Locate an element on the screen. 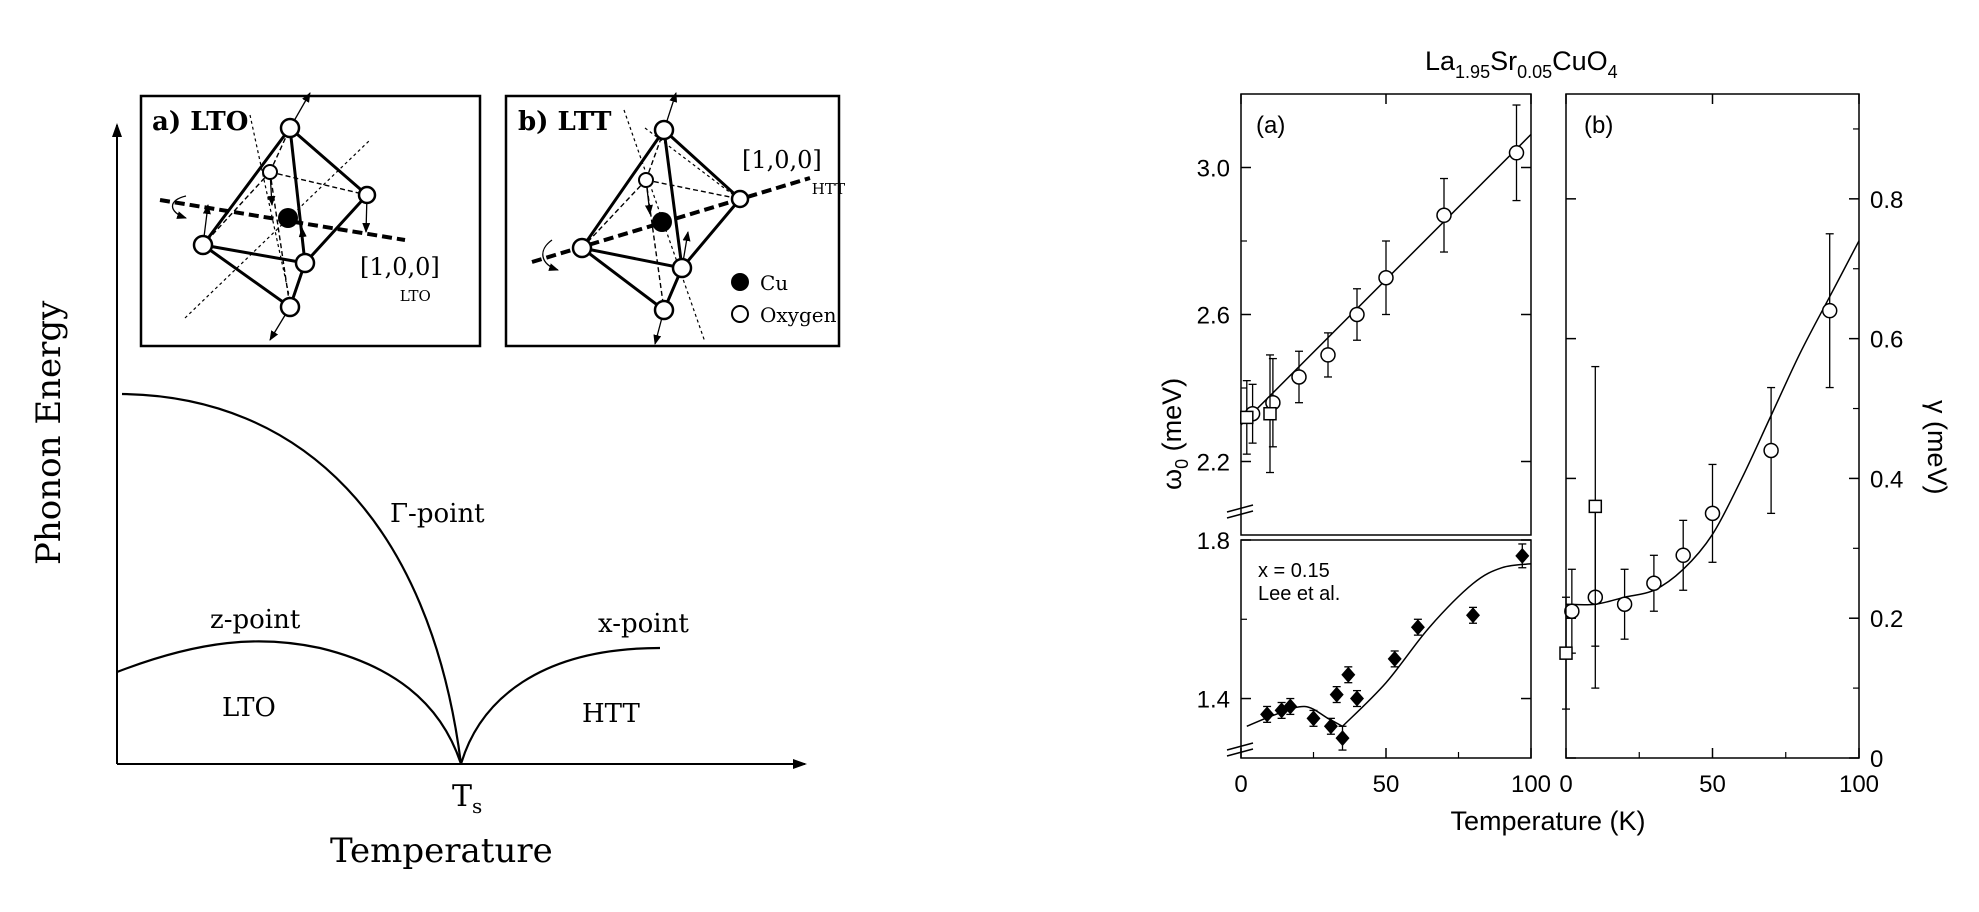  inset-lto-oxygen-top is located at coordinates (290, 128).